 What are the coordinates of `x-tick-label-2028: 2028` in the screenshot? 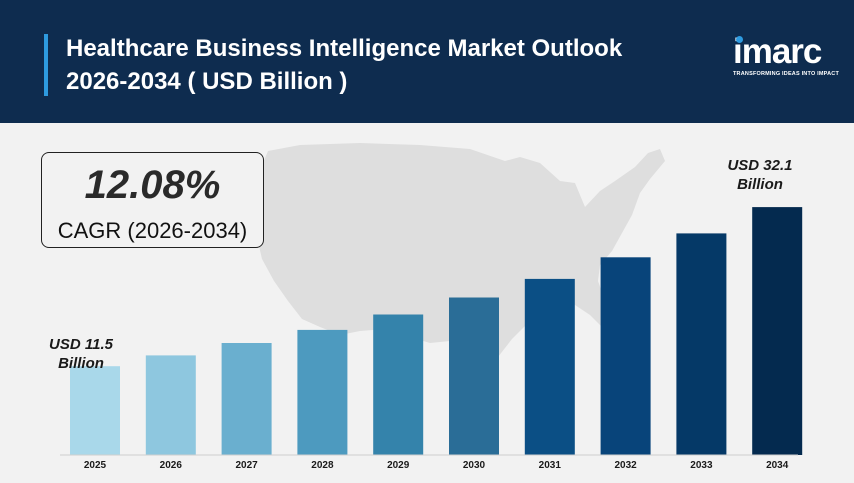 It's located at (322, 465).